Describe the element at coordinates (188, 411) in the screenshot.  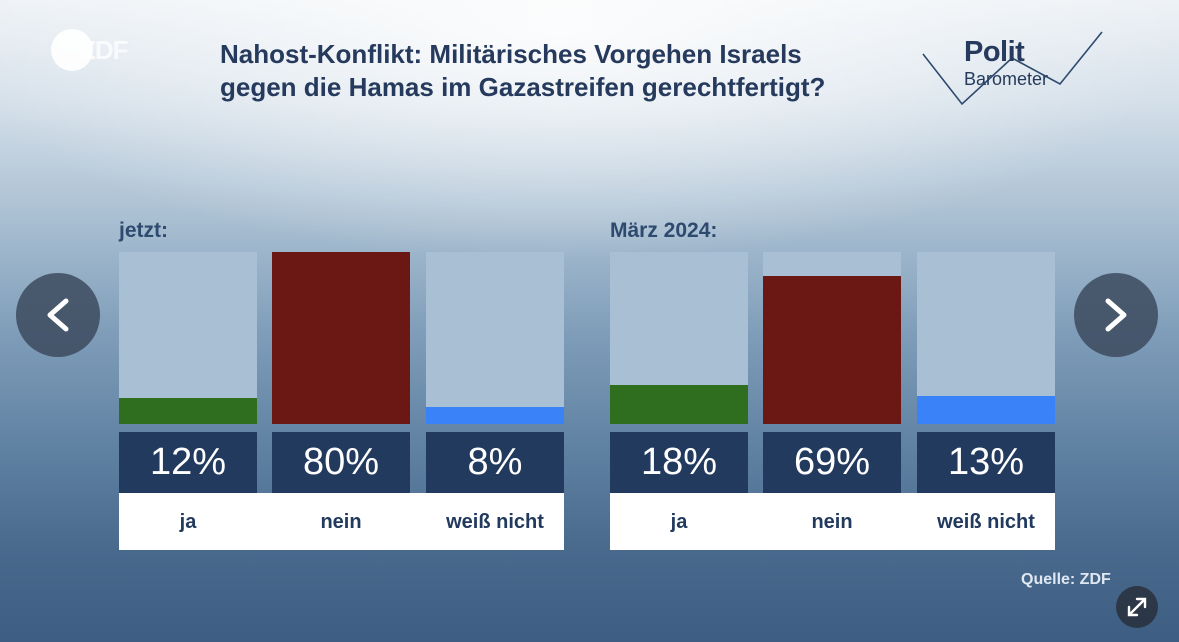
I see `bar-ja-now` at that location.